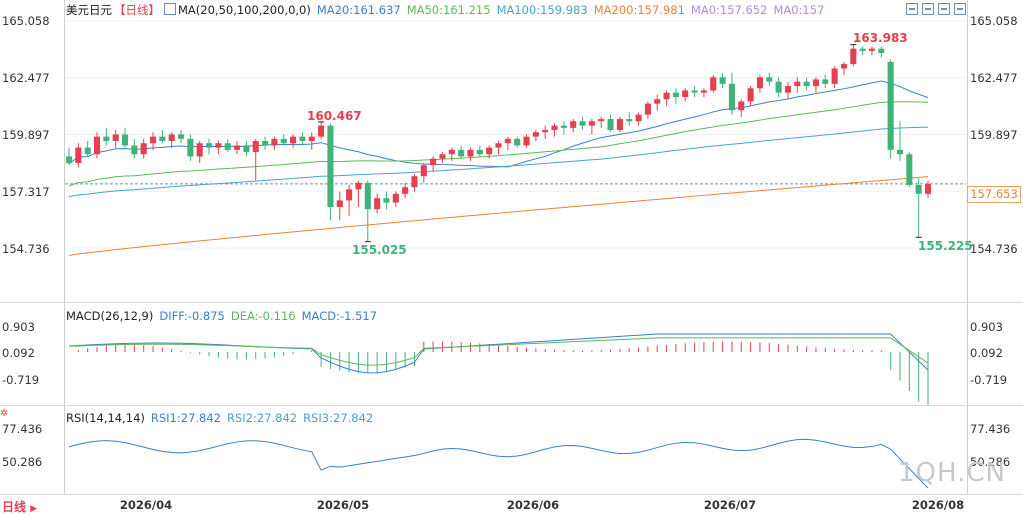  I want to click on rsi2-value: RSI2:27.842, so click(262, 418).